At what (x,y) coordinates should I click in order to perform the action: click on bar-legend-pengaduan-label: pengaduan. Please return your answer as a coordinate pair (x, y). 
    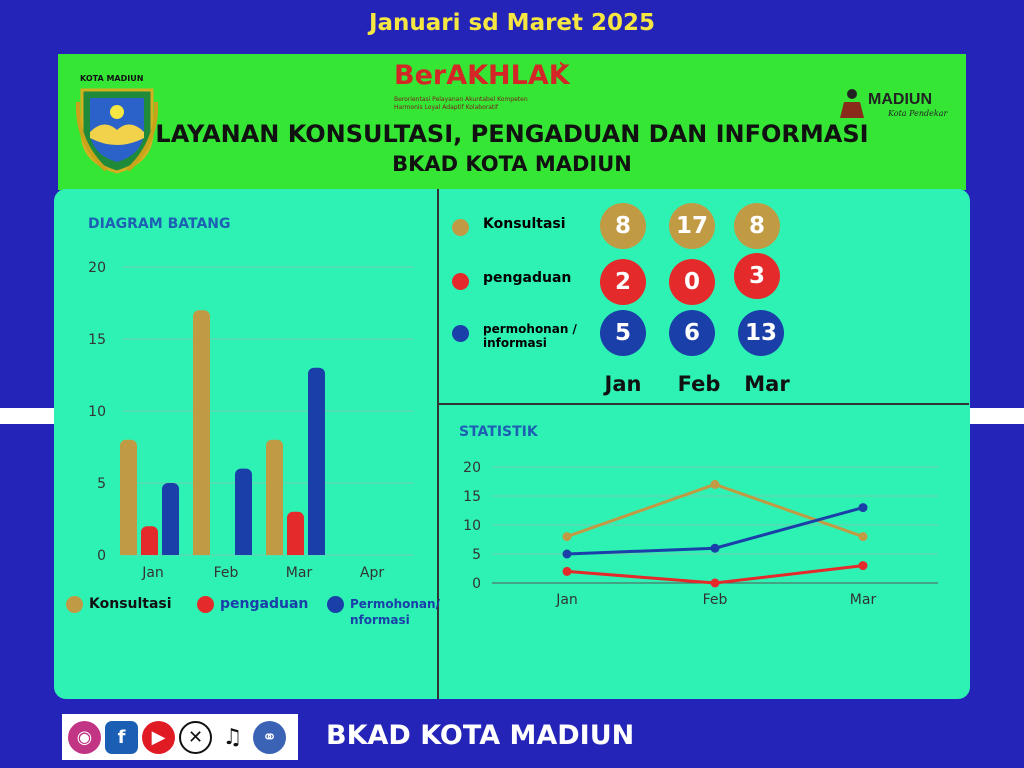
    Looking at the image, I should click on (264, 604).